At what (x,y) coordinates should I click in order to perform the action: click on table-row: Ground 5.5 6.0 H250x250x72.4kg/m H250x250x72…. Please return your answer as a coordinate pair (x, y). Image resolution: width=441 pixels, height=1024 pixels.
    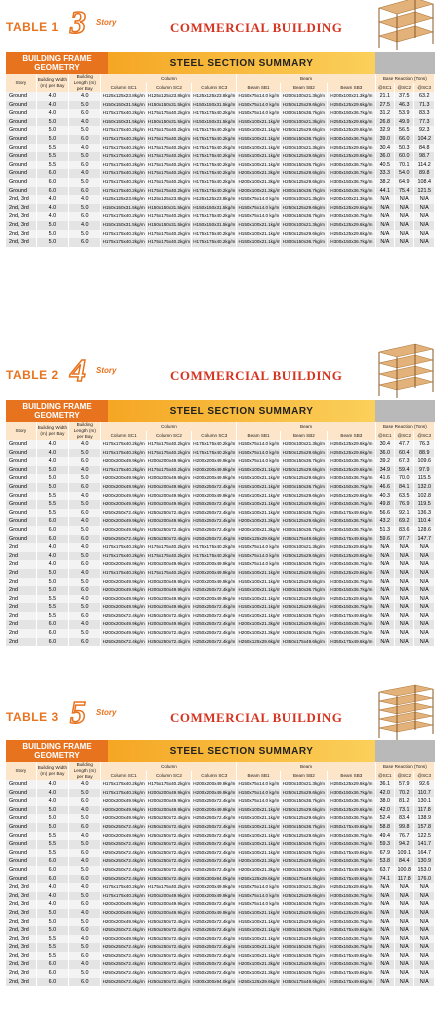
    Looking at the image, I should click on (220, 853).